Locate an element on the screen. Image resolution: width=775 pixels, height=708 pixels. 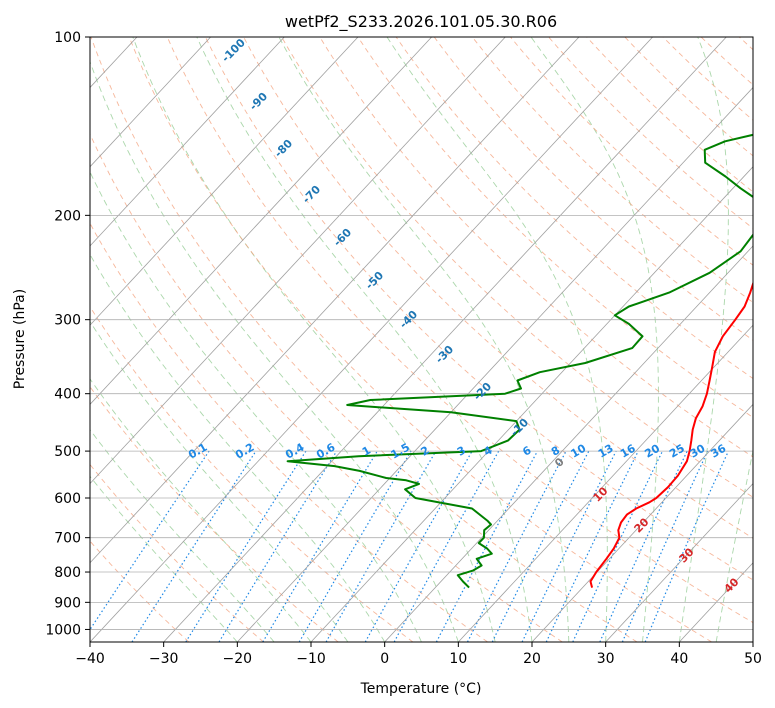
x-tick-label: 40 is located at coordinates (679, 659).